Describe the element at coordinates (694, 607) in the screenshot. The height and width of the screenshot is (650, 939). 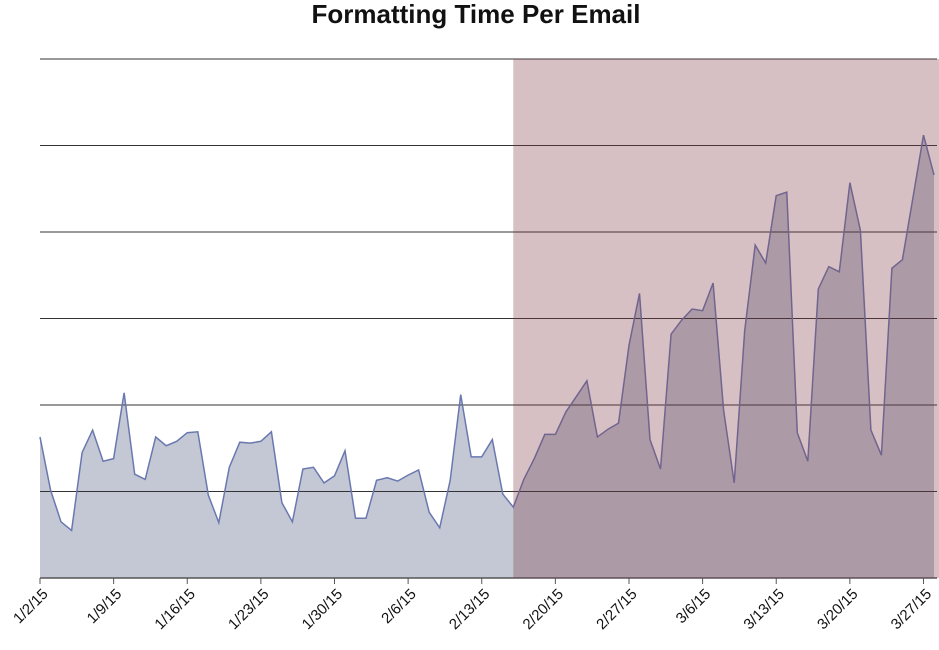
I see `x-tick-label: 3/6/15` at that location.